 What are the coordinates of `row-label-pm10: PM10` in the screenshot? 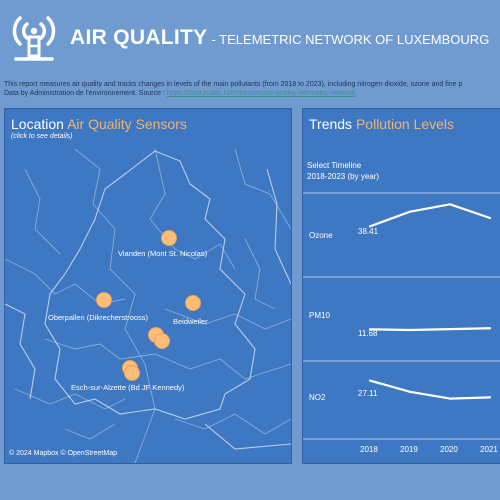 It's located at (319, 315).